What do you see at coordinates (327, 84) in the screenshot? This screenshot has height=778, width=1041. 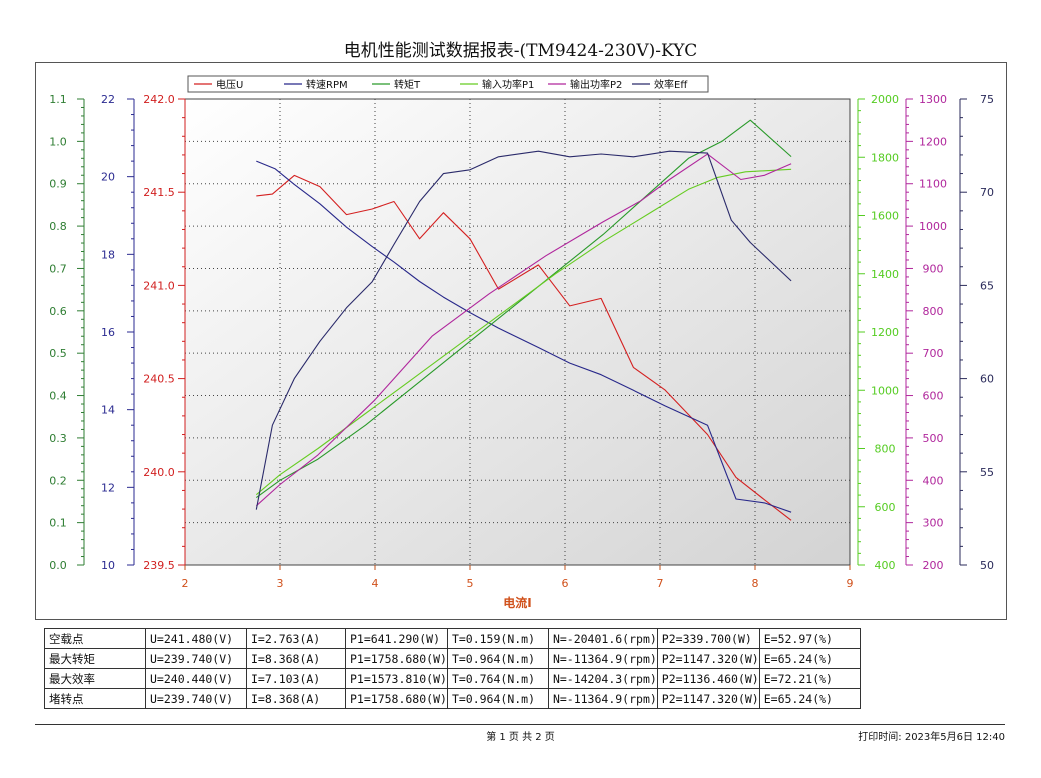 I see `legend-label: 转速RPM` at bounding box center [327, 84].